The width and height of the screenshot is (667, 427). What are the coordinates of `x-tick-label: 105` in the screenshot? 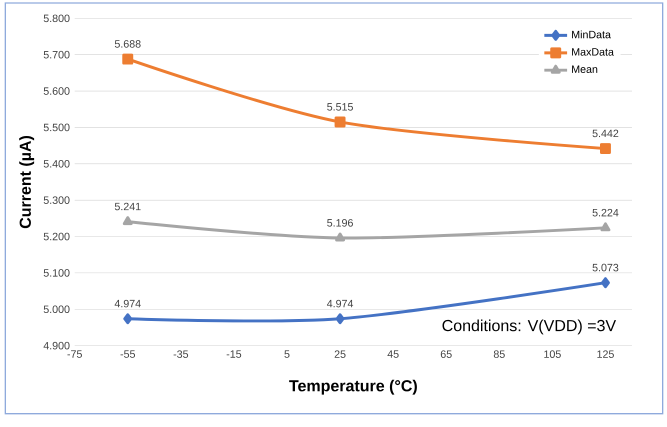 It's located at (552, 354).